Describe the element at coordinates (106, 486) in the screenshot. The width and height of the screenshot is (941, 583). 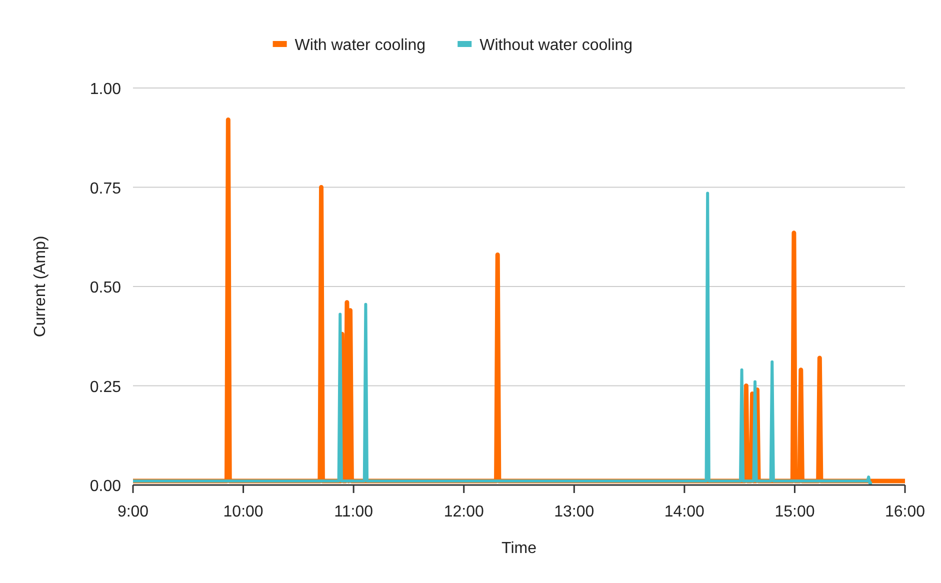
I see `y-tick-label: 0.00` at that location.